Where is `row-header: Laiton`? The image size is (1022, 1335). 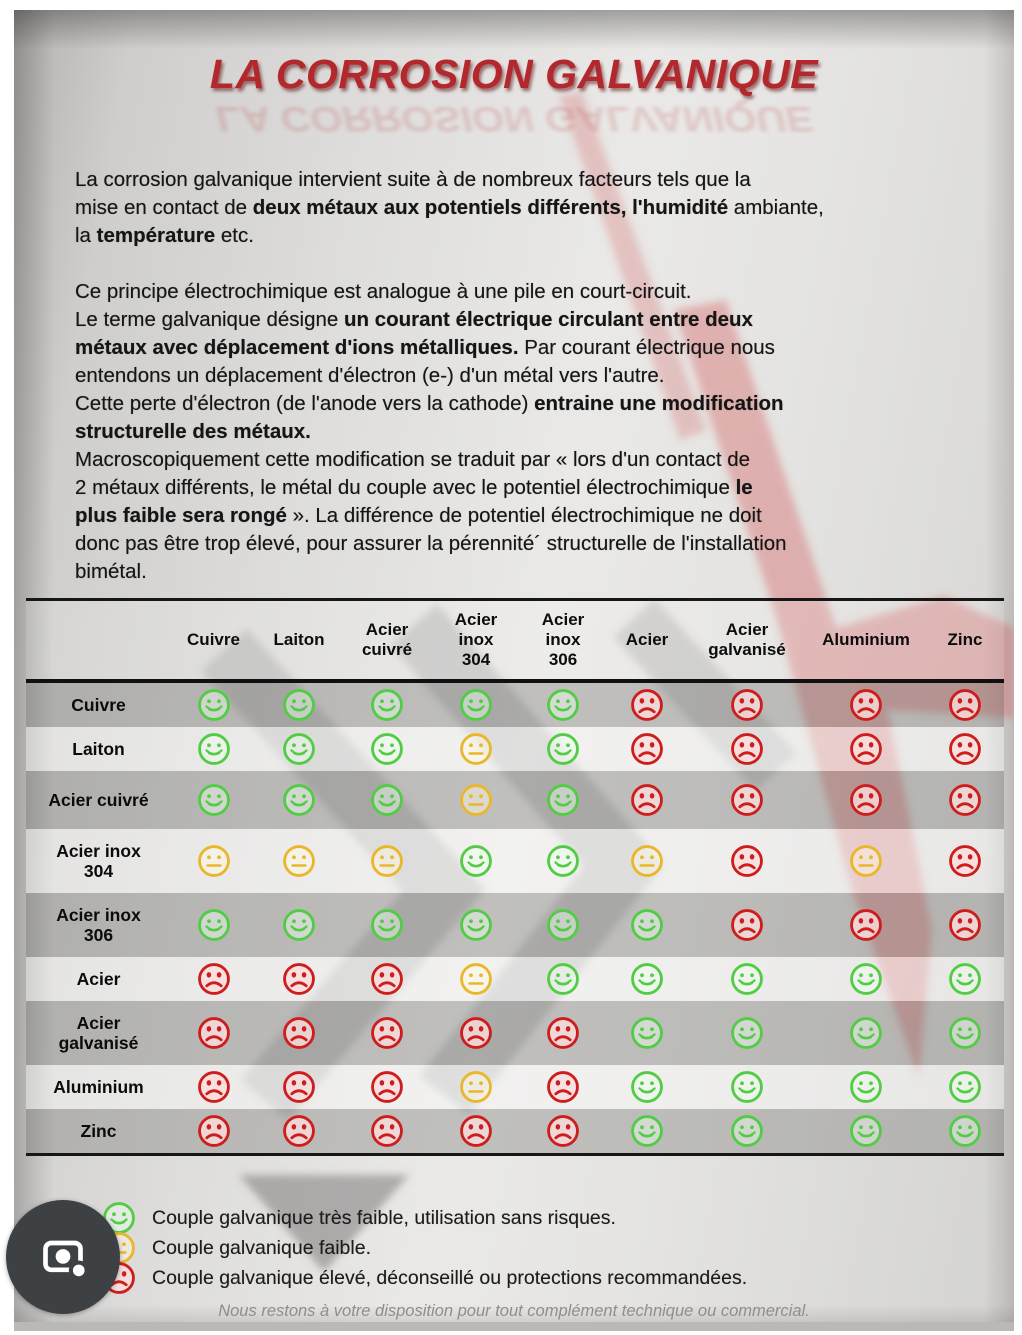 row-header: Laiton is located at coordinates (98, 748).